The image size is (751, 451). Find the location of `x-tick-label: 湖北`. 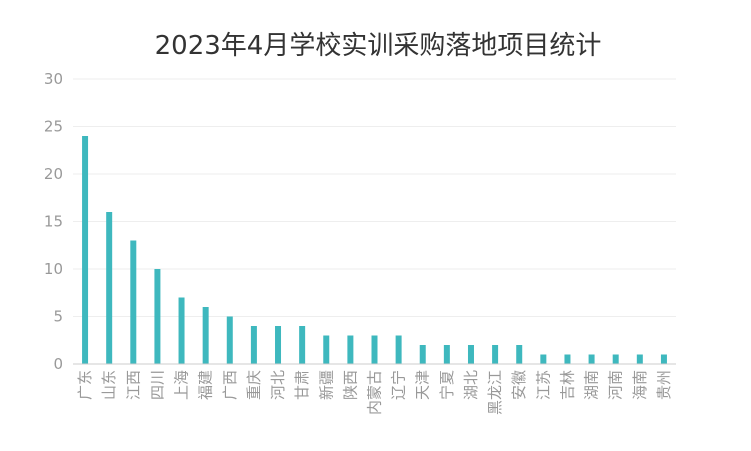

x-tick-label: 湖北 is located at coordinates (471, 385).